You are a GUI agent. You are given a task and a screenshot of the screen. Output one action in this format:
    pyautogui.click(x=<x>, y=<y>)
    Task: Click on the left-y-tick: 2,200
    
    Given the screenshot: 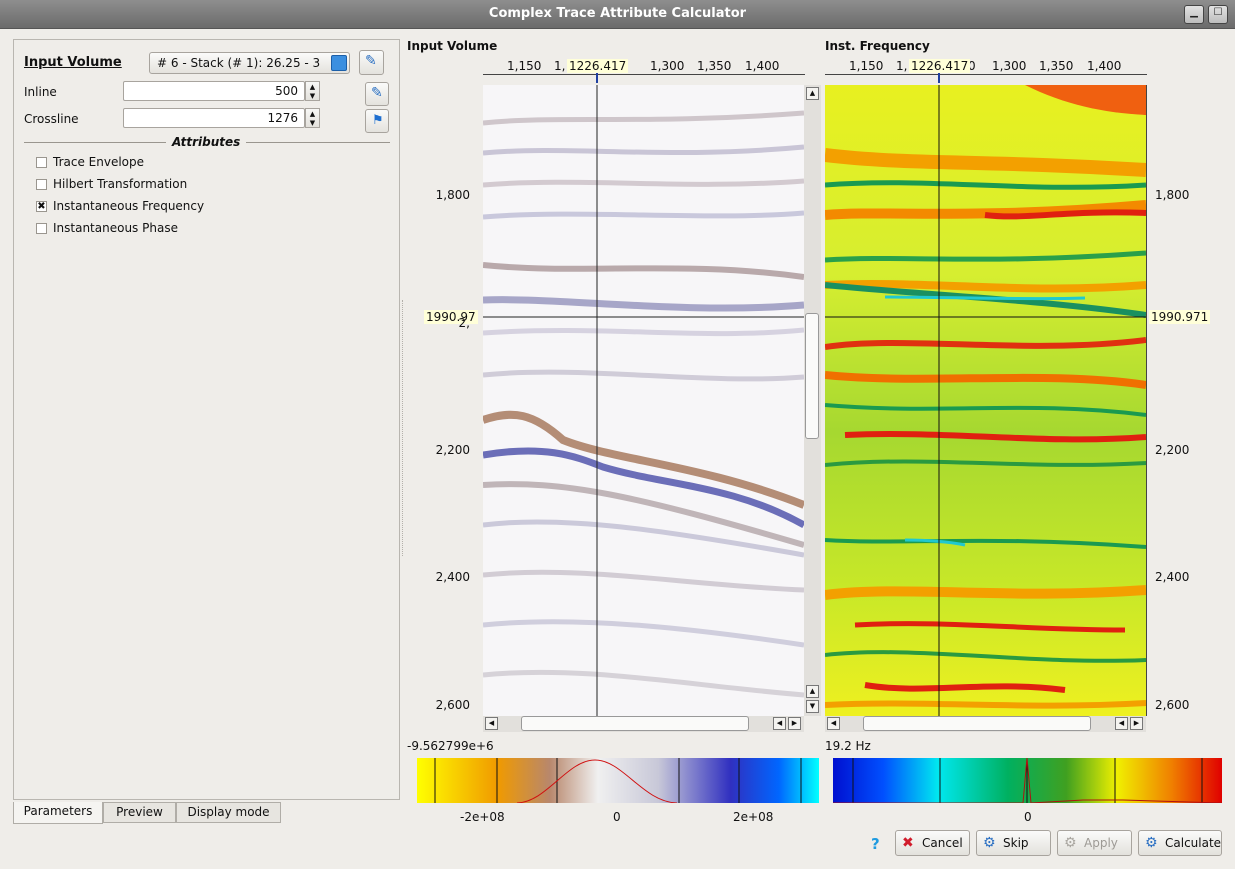 What is the action you would take?
    pyautogui.click(x=452, y=450)
    